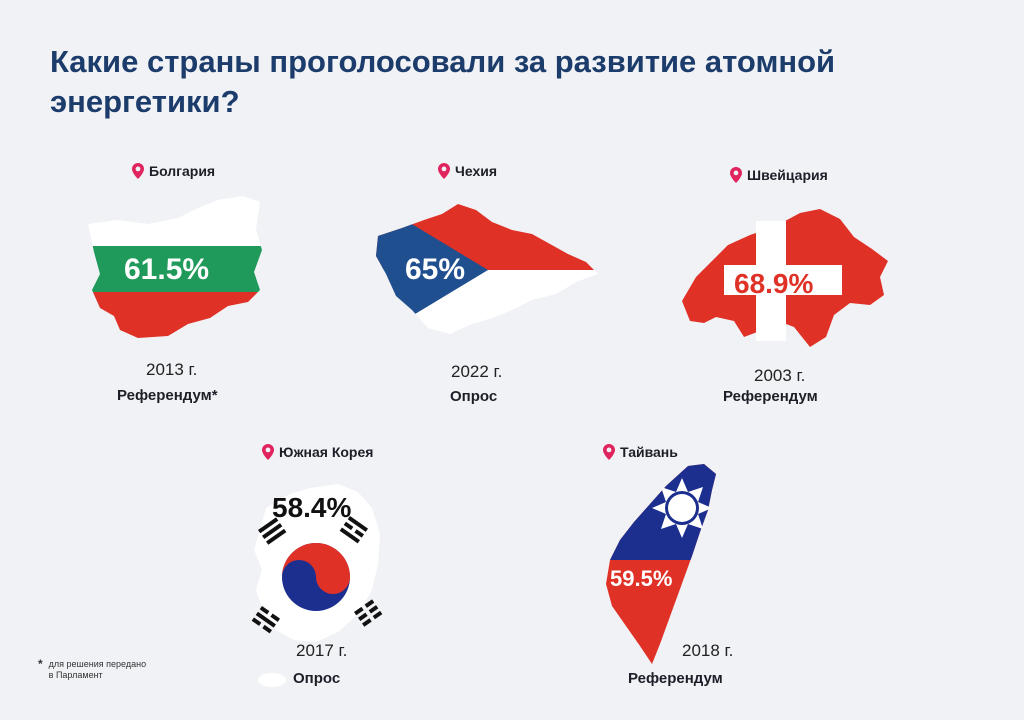  I want to click on country-name: Болгария, so click(182, 171).